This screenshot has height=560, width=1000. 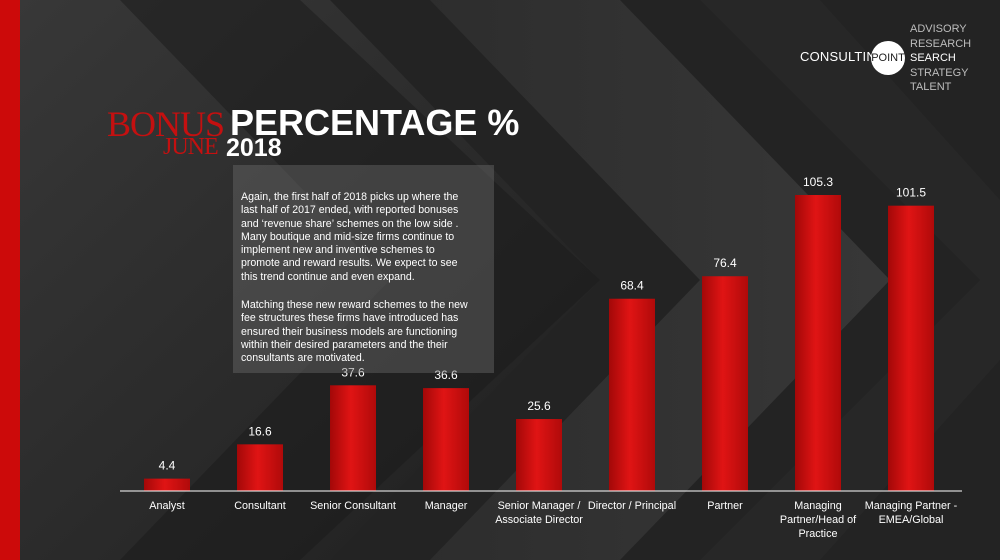 I want to click on logo-badge: POINT, so click(x=888, y=58).